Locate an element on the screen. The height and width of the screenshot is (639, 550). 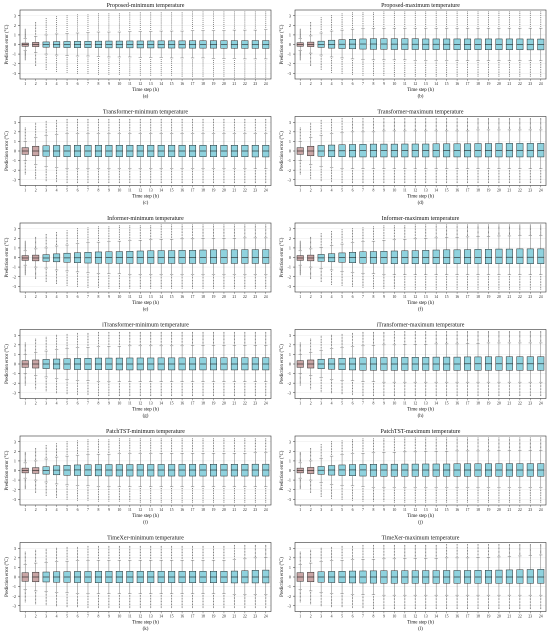
y-tick-label: 2 is located at coordinates (15, 344).